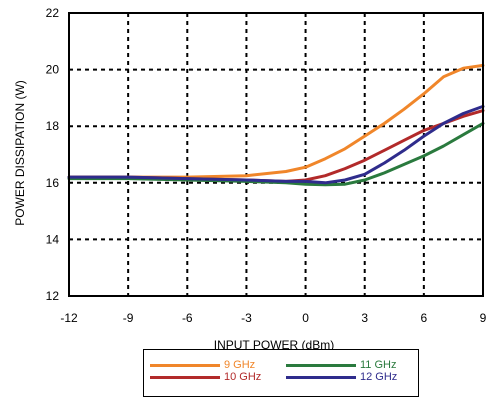 The image size is (487, 406). What do you see at coordinates (53, 239) in the screenshot?
I see `y-tick-label: 14` at bounding box center [53, 239].